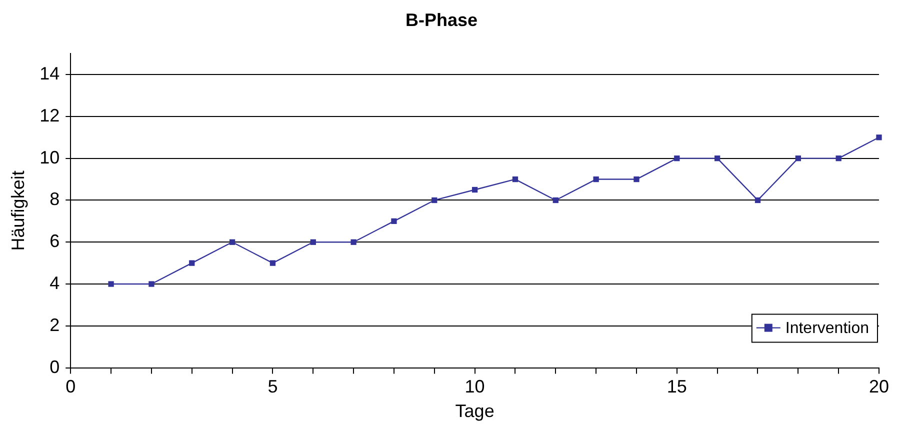 The height and width of the screenshot is (425, 903). Describe the element at coordinates (441, 20) in the screenshot. I see `chart-title: B-Phase` at that location.